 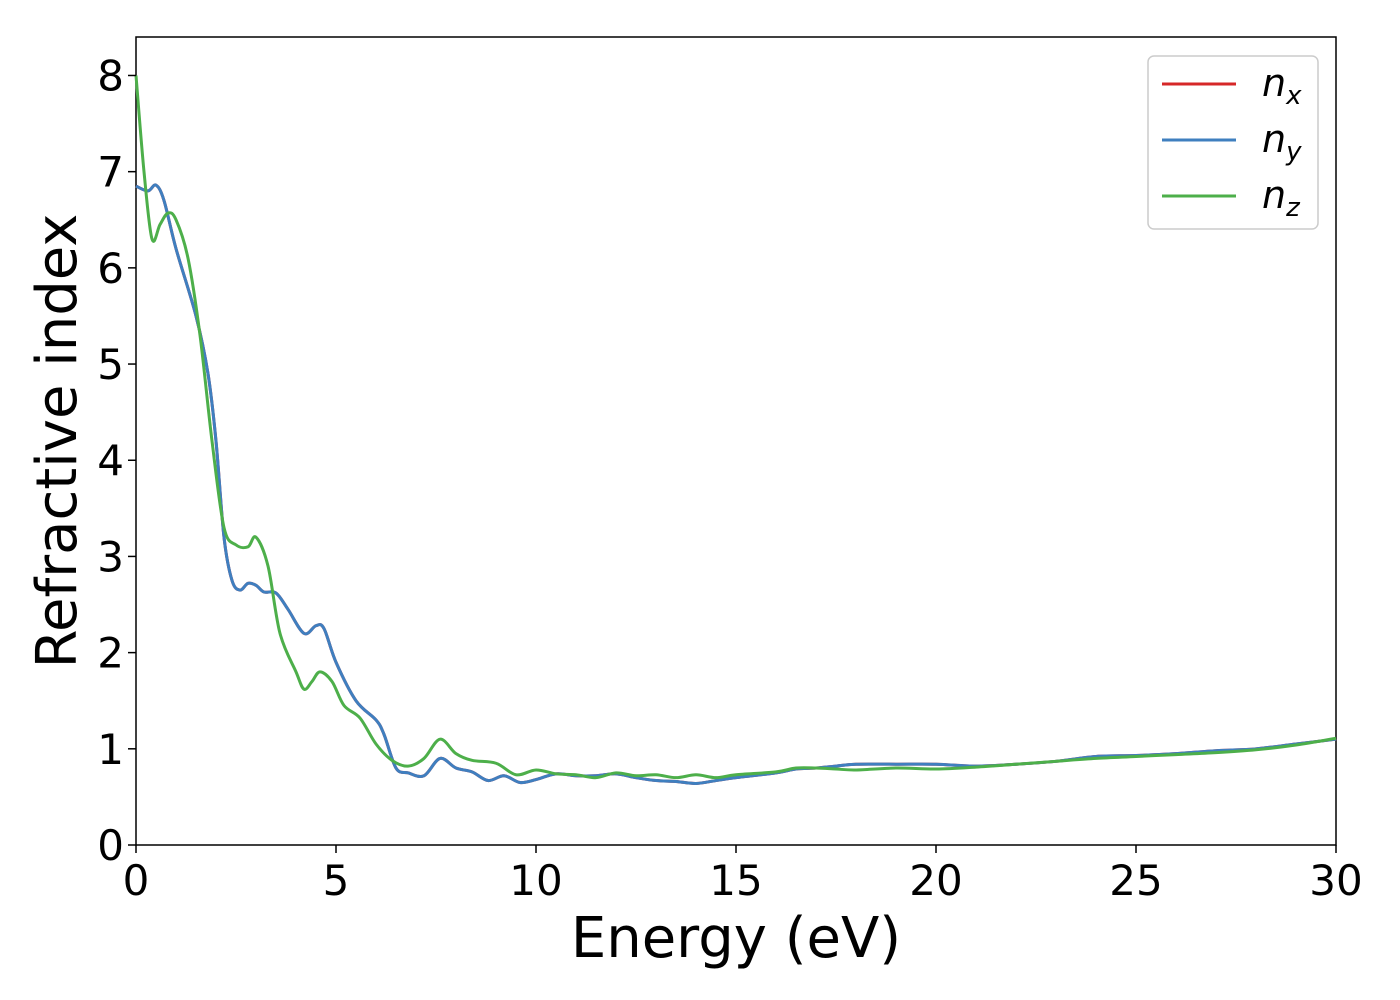 What do you see at coordinates (110, 172) in the screenshot?
I see `y-tick-label: 7` at bounding box center [110, 172].